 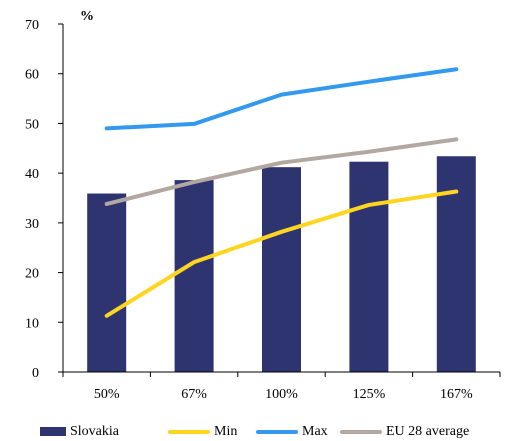 I want to click on y-tick-label: 70, so click(x=32, y=25).